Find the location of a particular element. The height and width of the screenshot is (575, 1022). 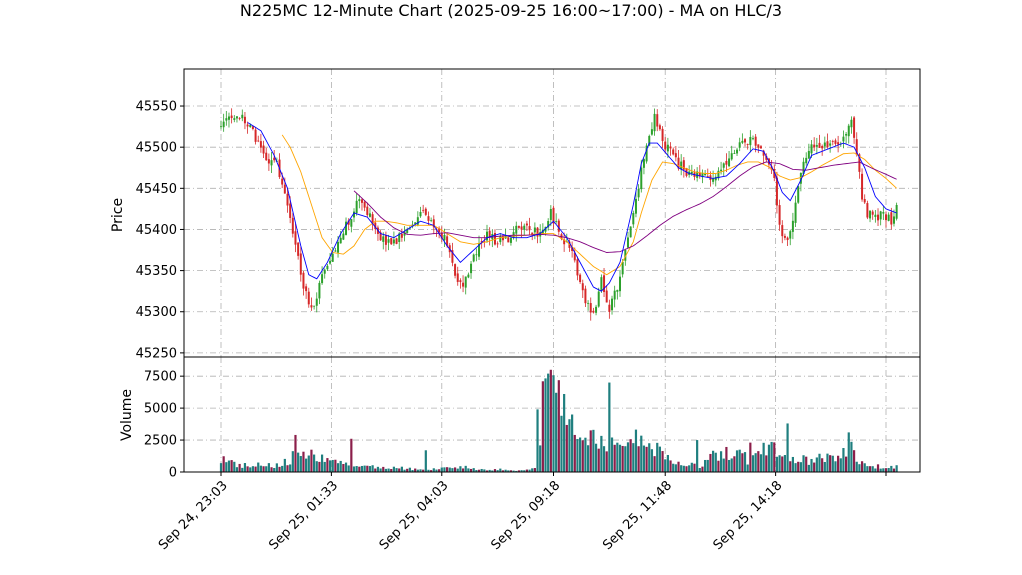

volume-y-axis-label: Volume is located at coordinates (127, 415).